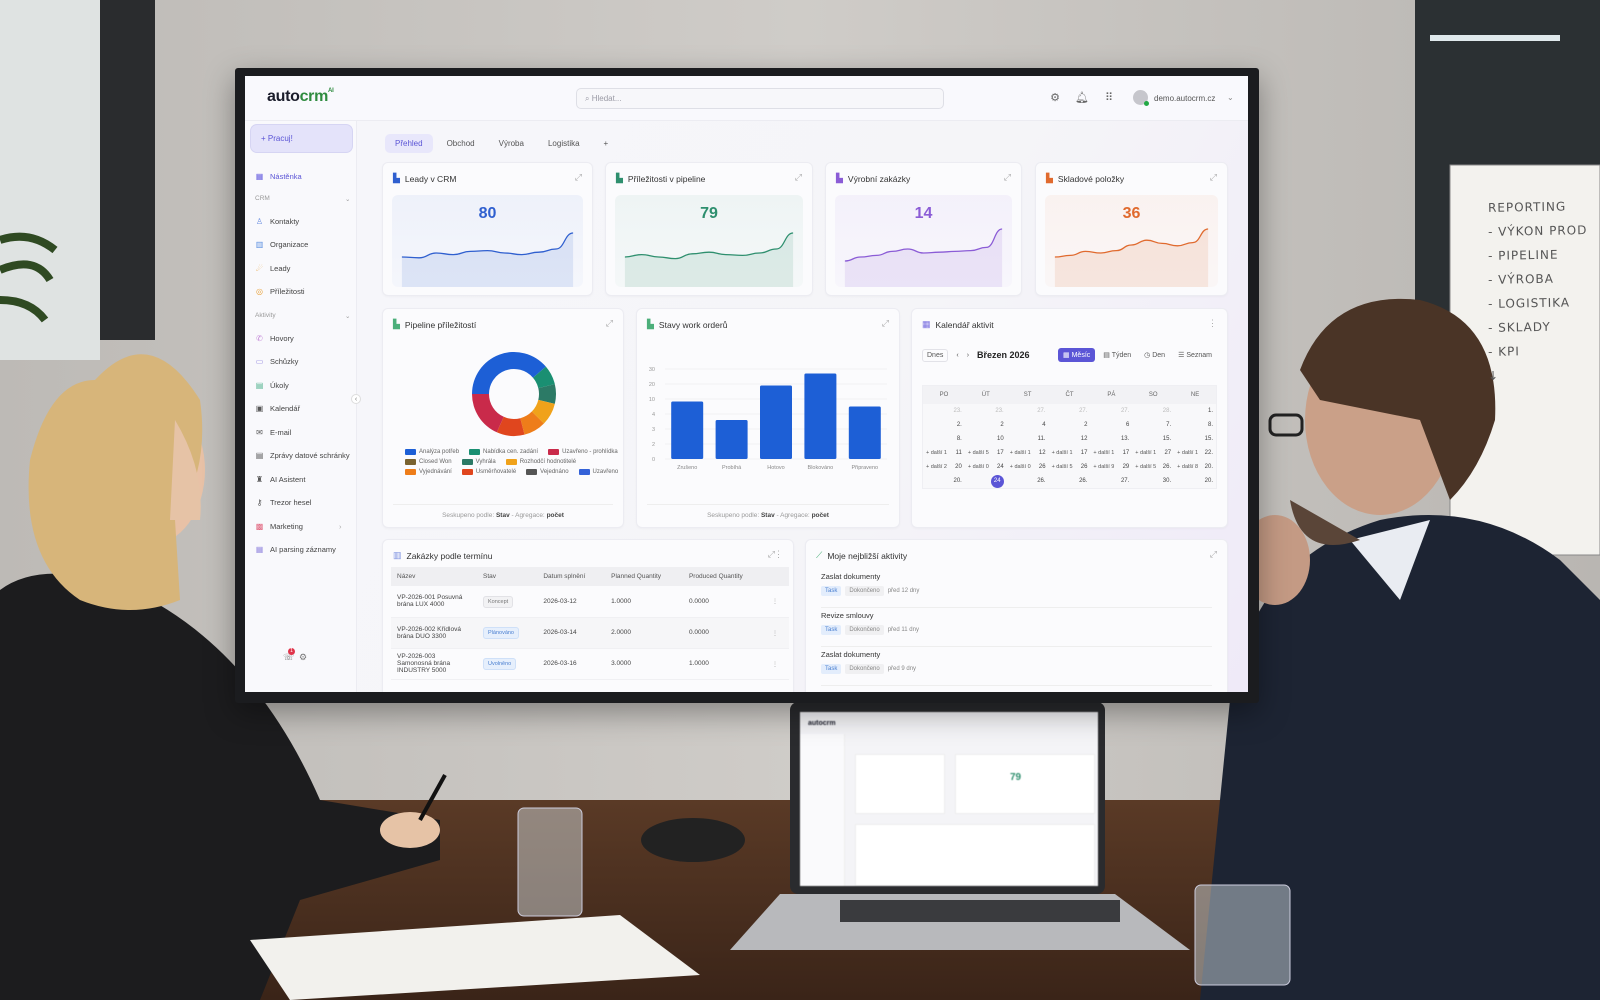  Describe the element at coordinates (503, 452) in the screenshot. I see `legend-item: Nabídka cen. zadáníNabídka cen. zadání` at that location.